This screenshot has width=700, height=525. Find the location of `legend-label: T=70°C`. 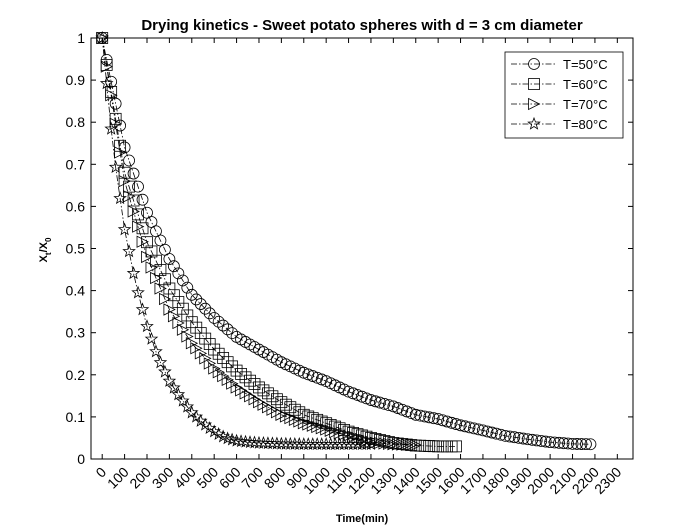

legend-label: T=70°C is located at coordinates (585, 104).